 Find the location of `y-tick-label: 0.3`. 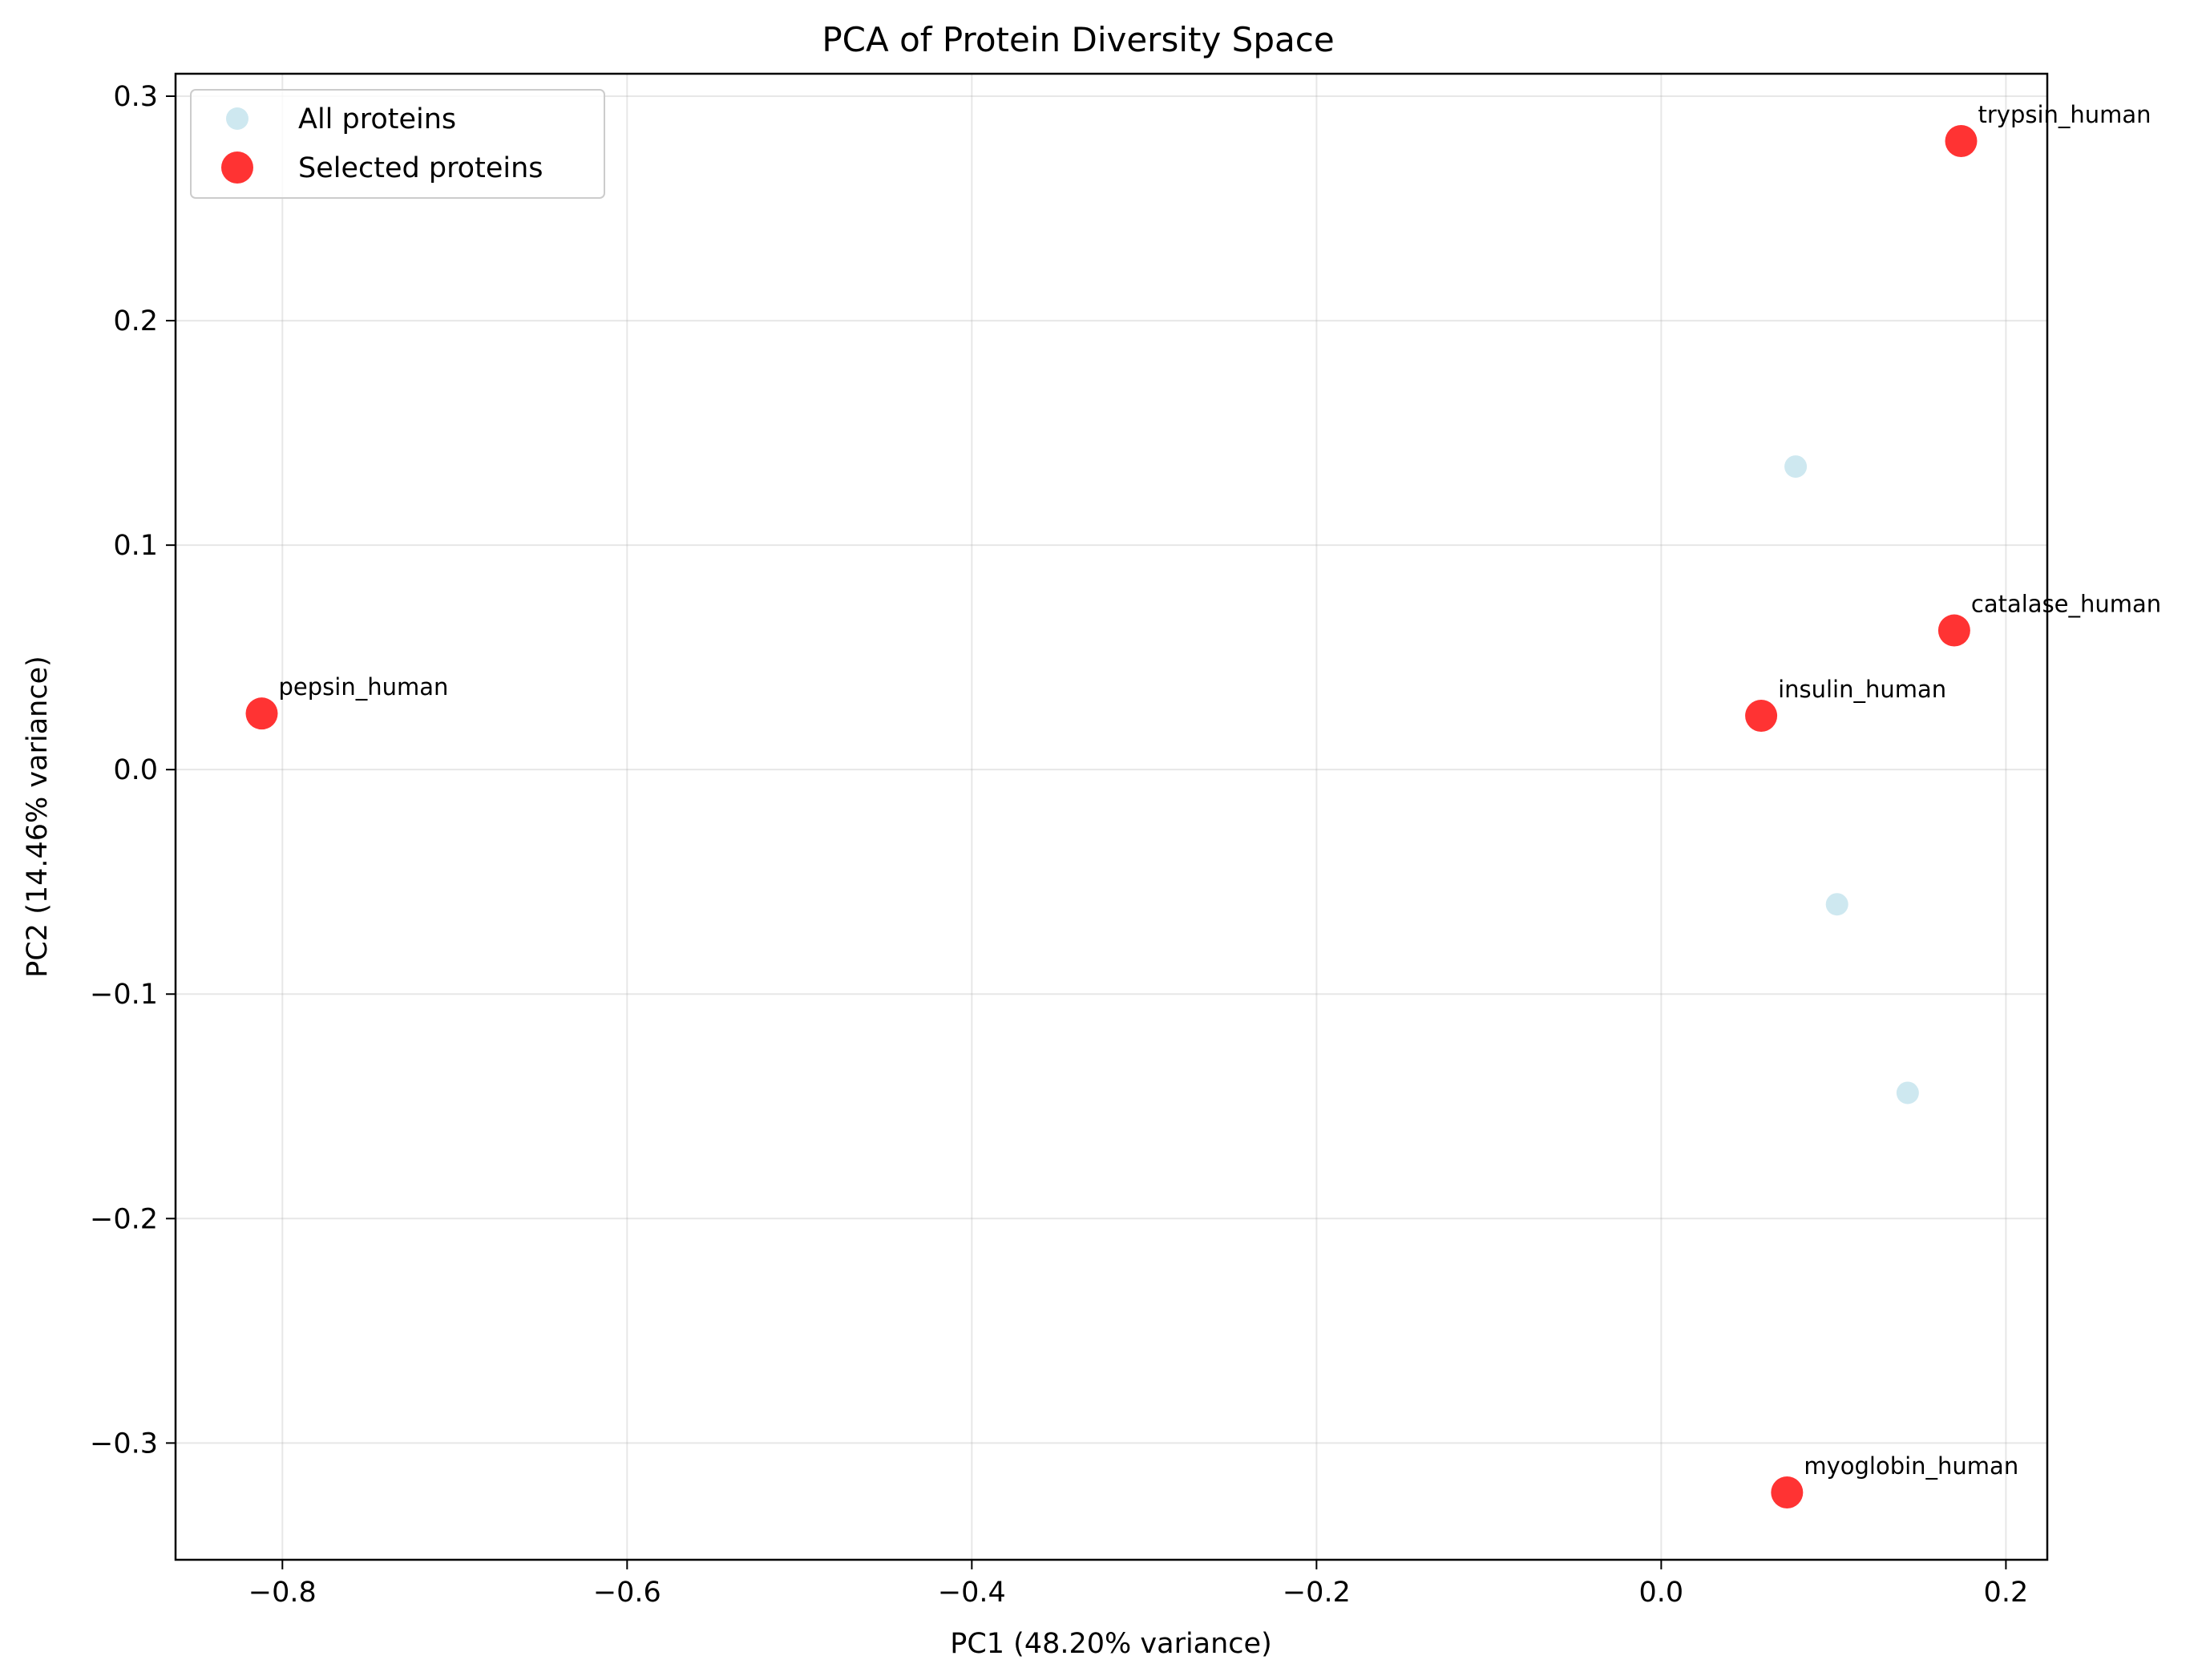

y-tick-label: 0.3 is located at coordinates (136, 97).